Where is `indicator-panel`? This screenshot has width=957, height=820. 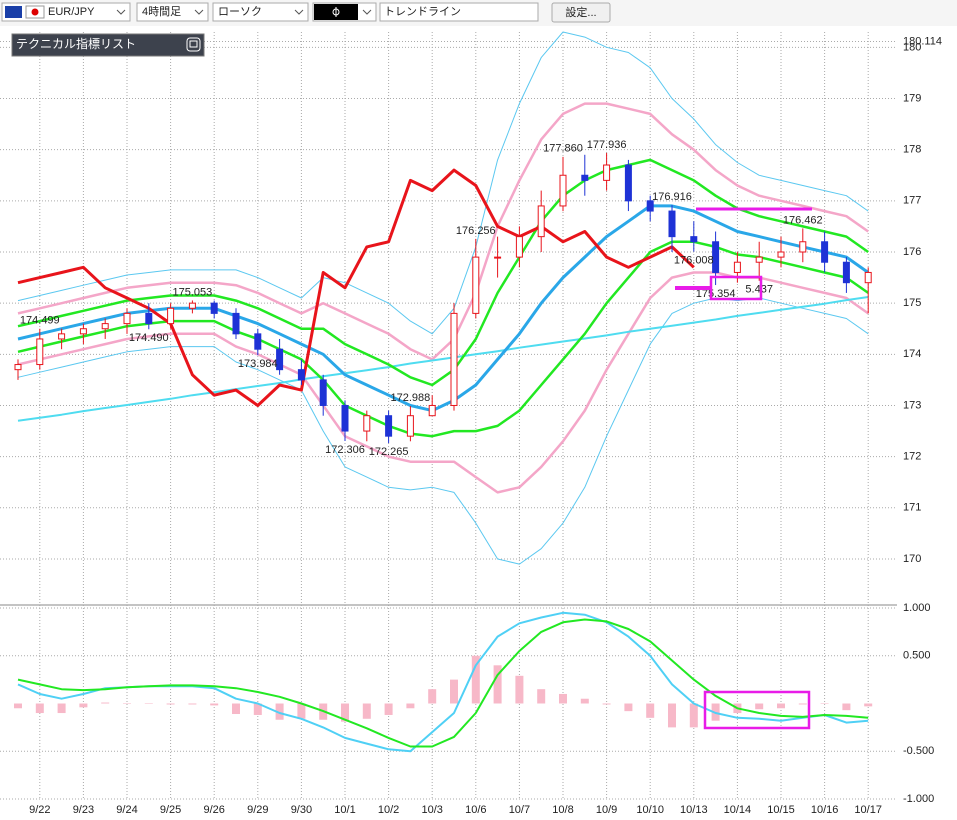 indicator-panel is located at coordinates (108, 45).